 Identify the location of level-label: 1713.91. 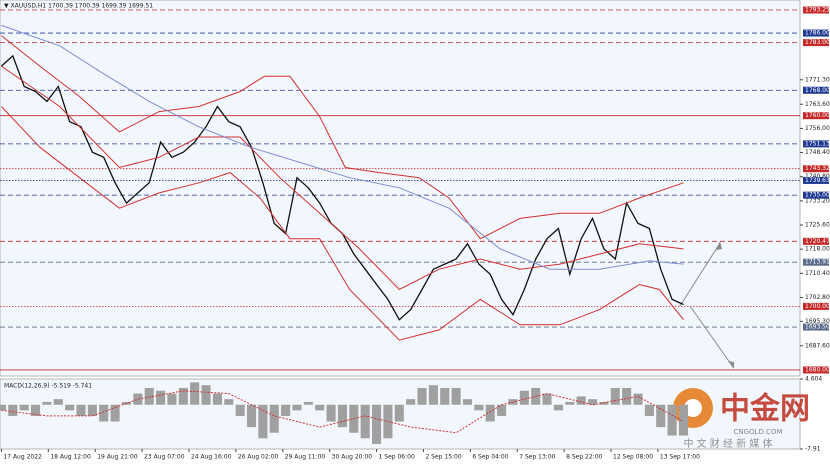
(817, 262).